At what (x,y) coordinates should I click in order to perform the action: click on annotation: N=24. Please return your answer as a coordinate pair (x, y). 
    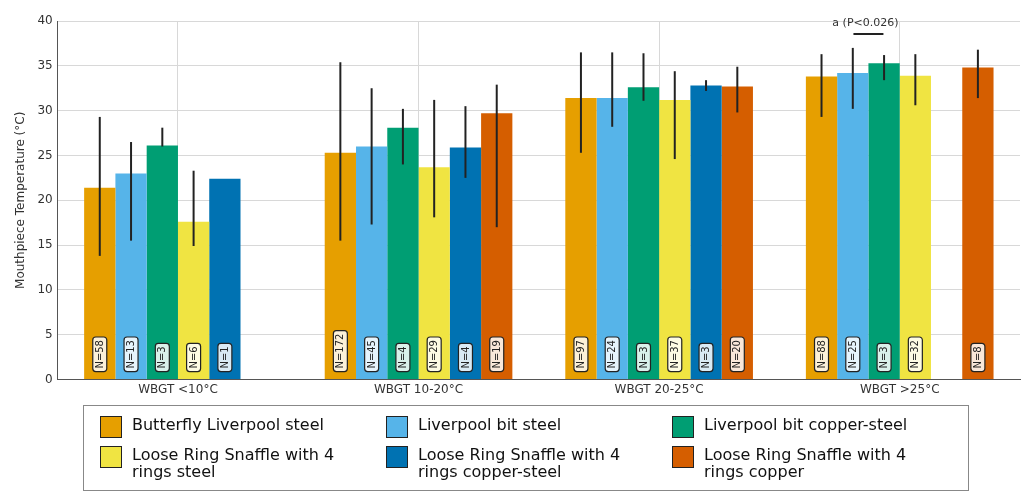
    Looking at the image, I should click on (612, 354).